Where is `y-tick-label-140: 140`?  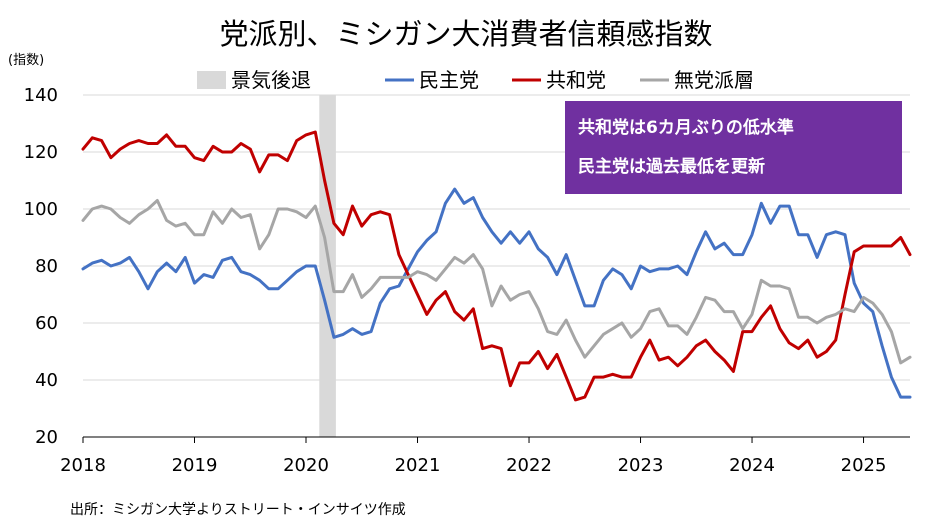 y-tick-label-140: 140 is located at coordinates (41, 95).